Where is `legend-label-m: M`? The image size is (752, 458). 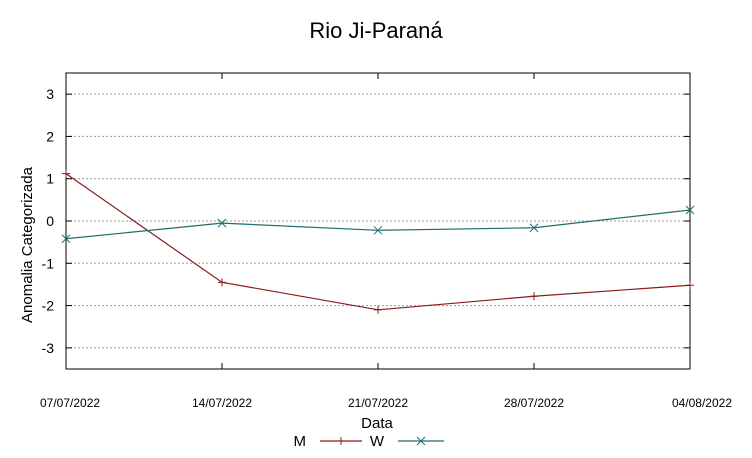
legend-label-m: M is located at coordinates (300, 441).